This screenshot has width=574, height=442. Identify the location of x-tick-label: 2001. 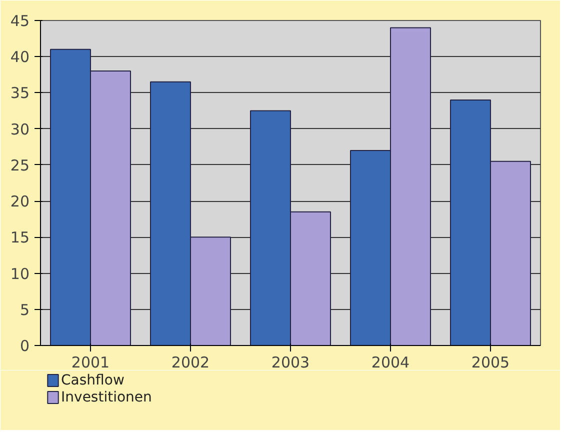
(90, 363).